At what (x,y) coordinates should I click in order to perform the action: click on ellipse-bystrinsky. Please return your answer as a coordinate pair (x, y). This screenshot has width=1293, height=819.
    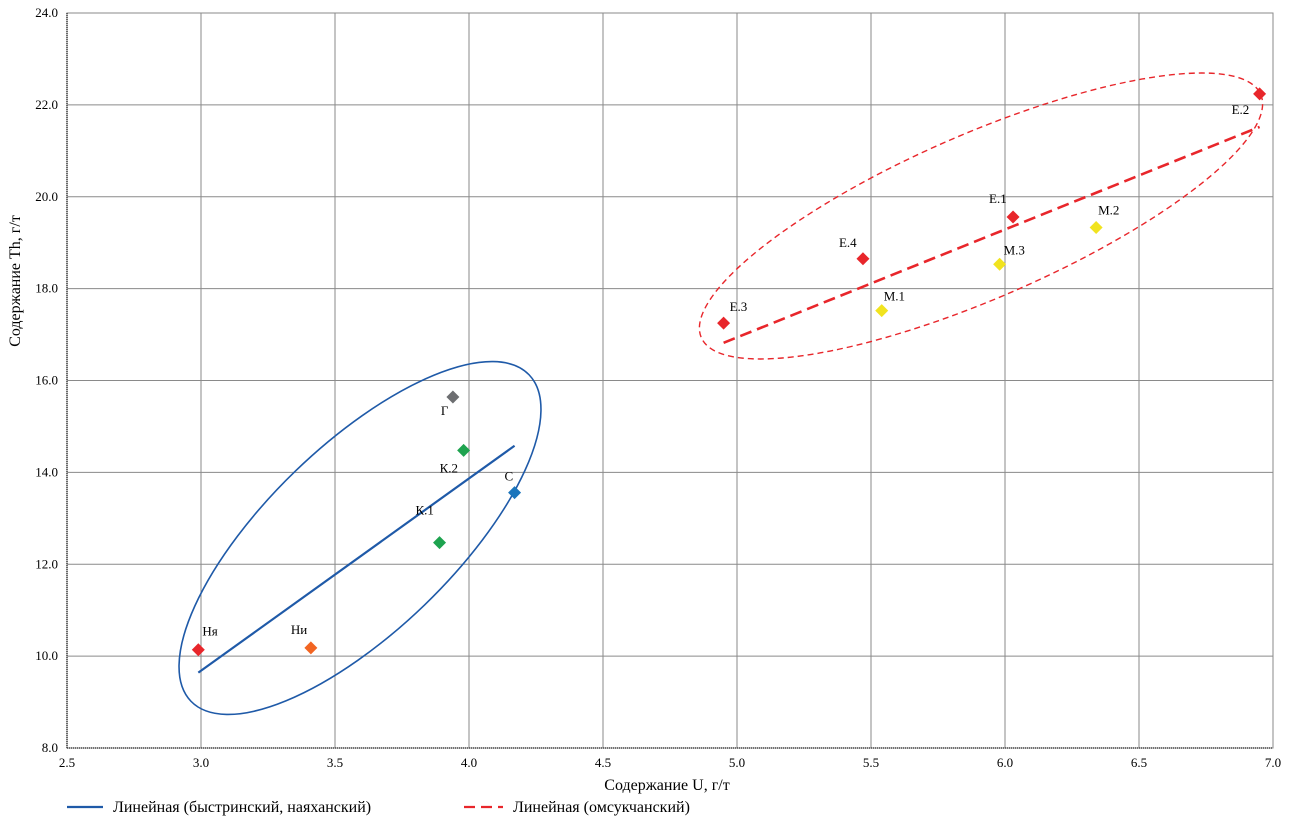
    Looking at the image, I should click on (360, 538).